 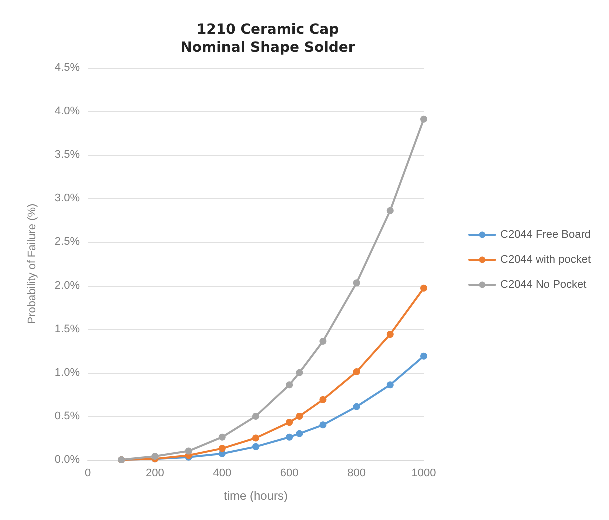 I want to click on x-axis-title: time (hours), so click(x=256, y=496).